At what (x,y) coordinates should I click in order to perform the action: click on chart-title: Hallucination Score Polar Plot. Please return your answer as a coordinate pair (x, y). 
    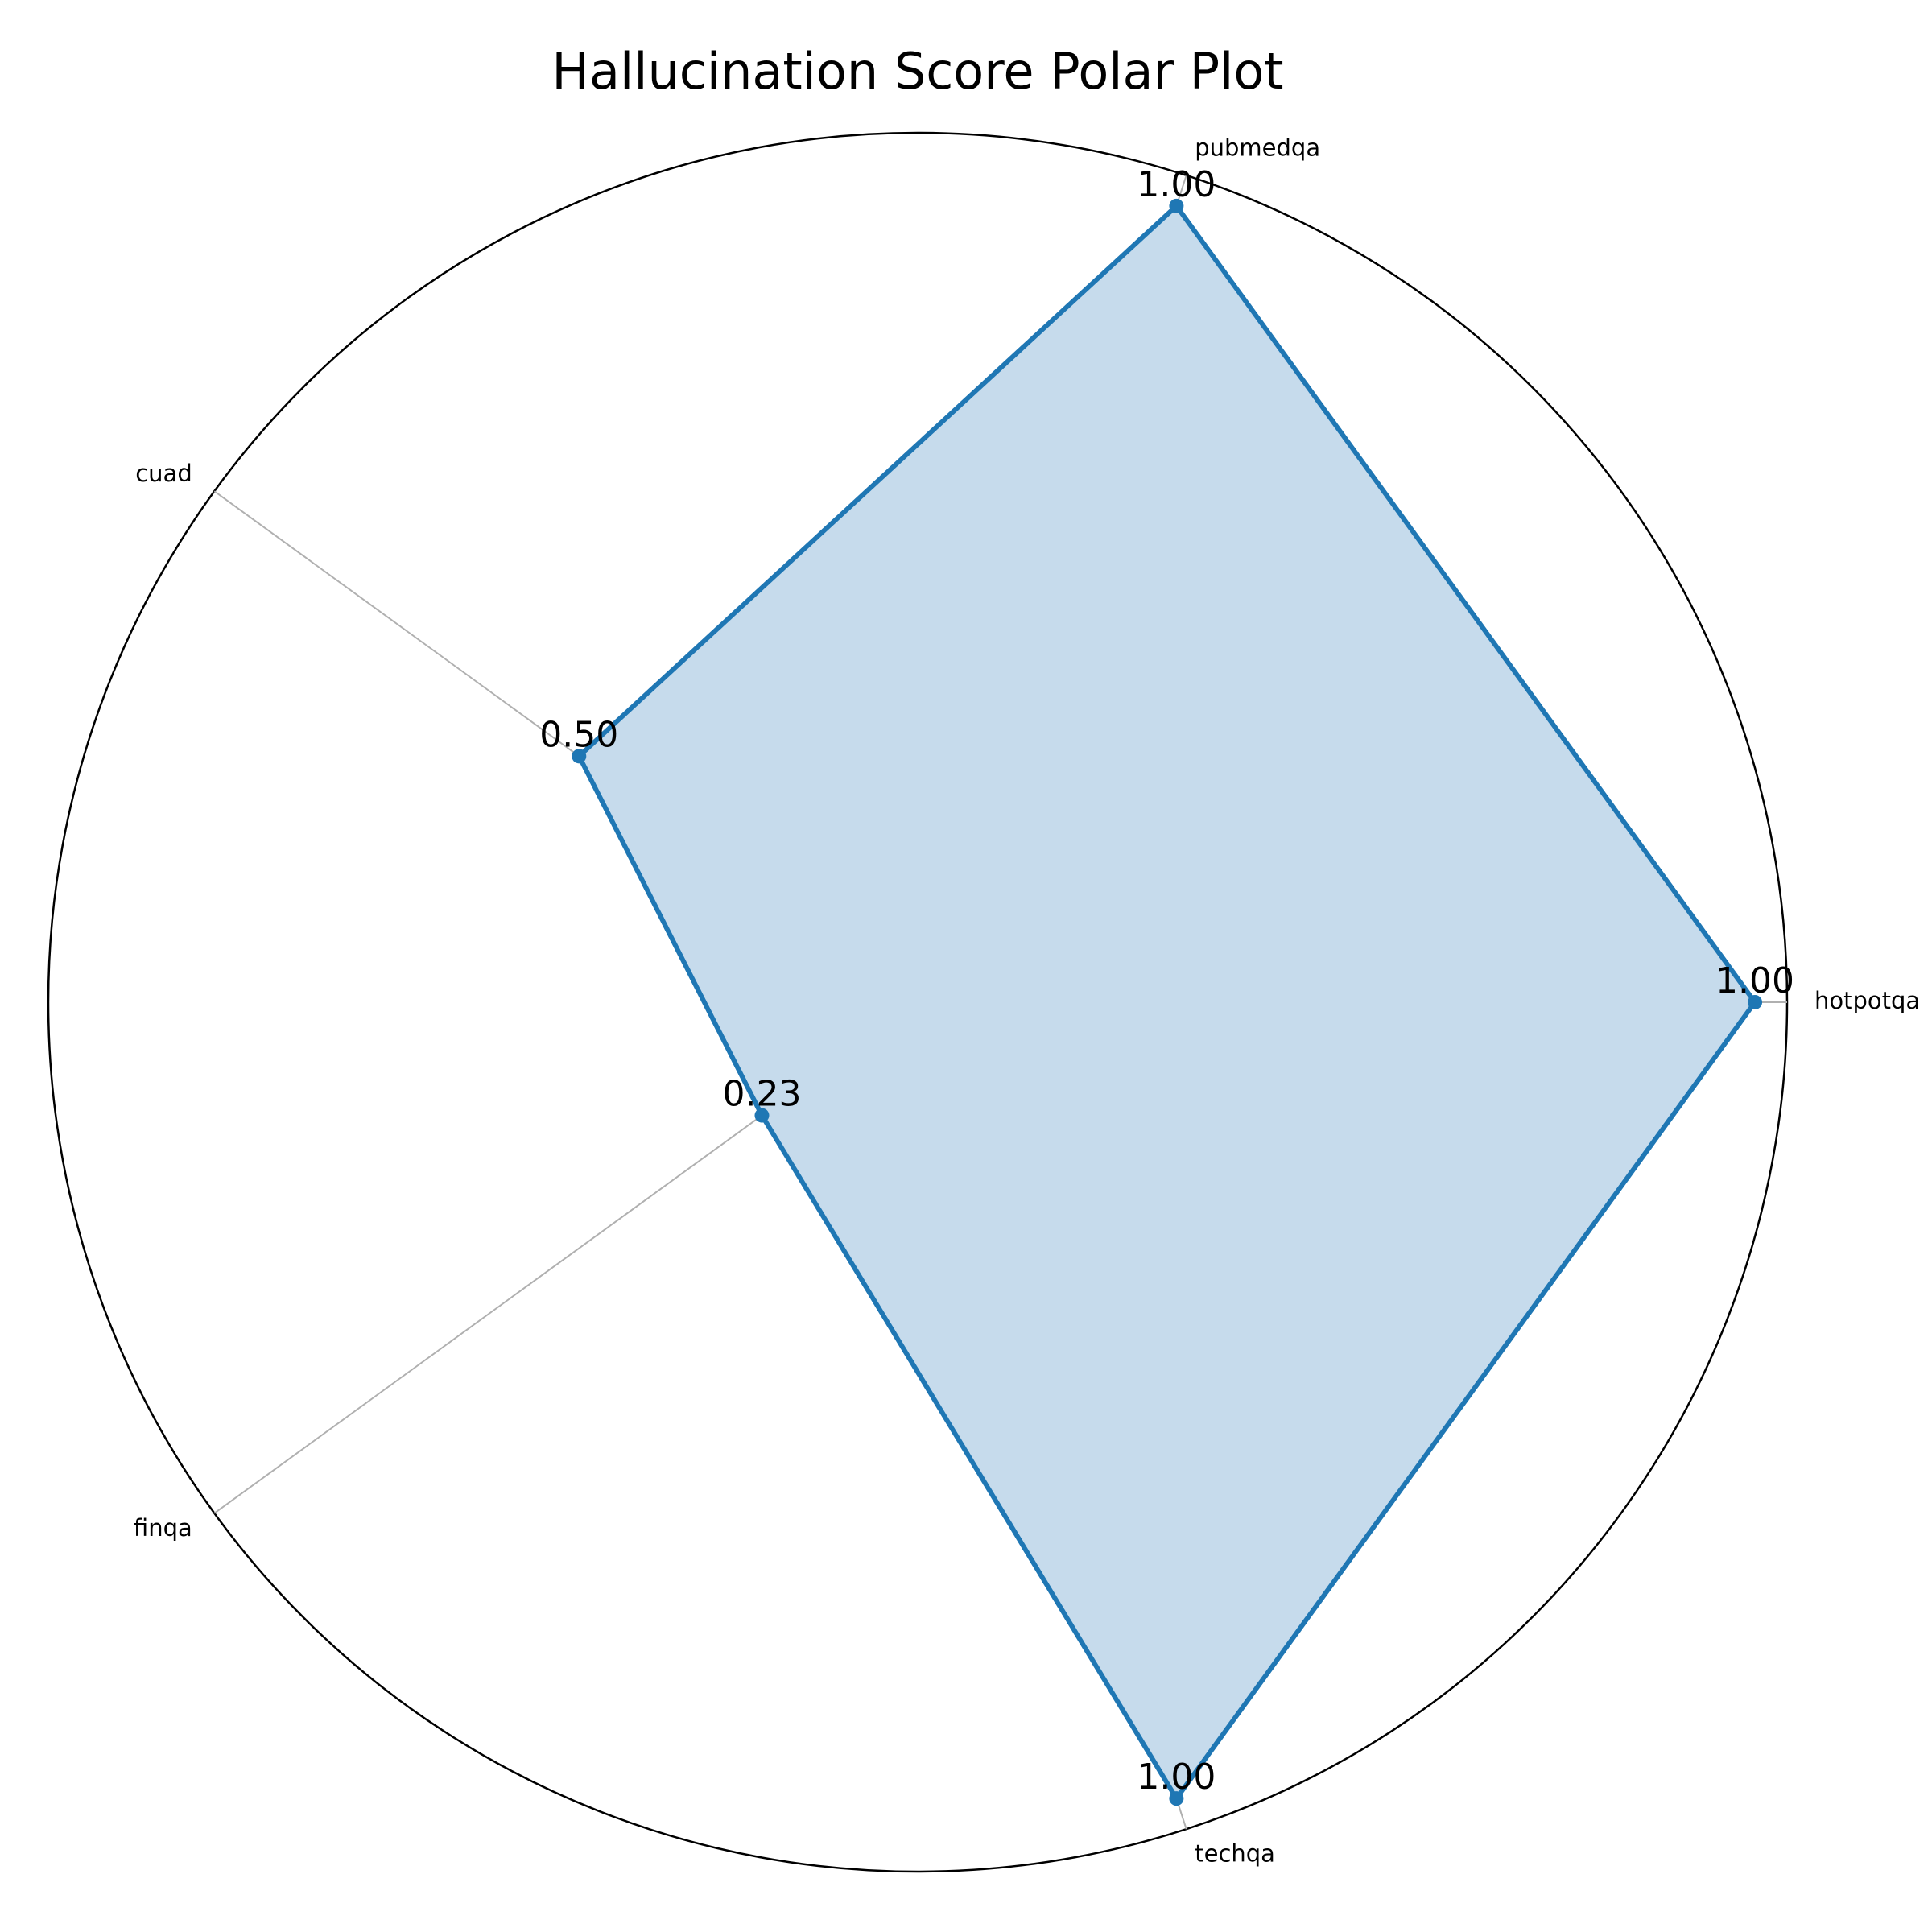
    Looking at the image, I should click on (917, 71).